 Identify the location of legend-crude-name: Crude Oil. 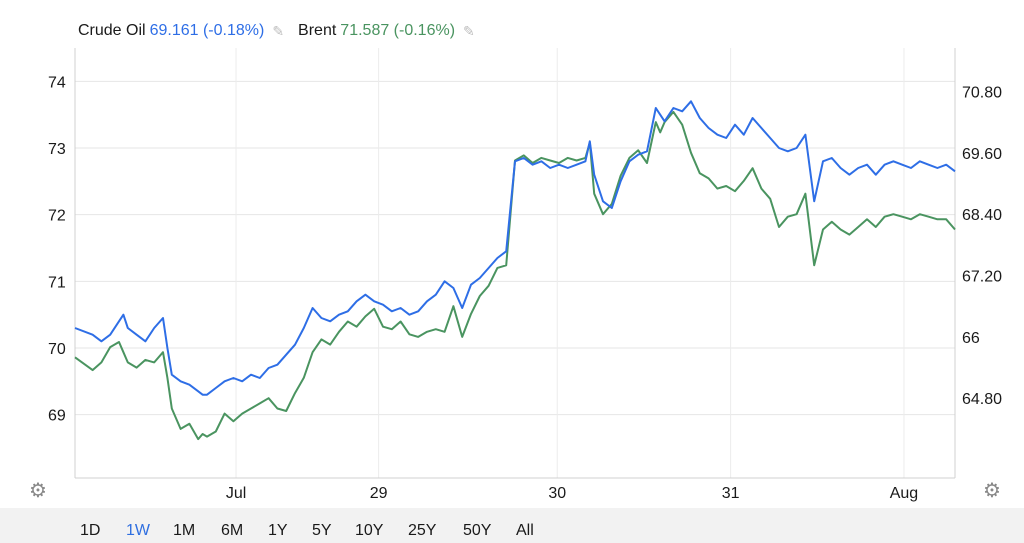
(112, 30).